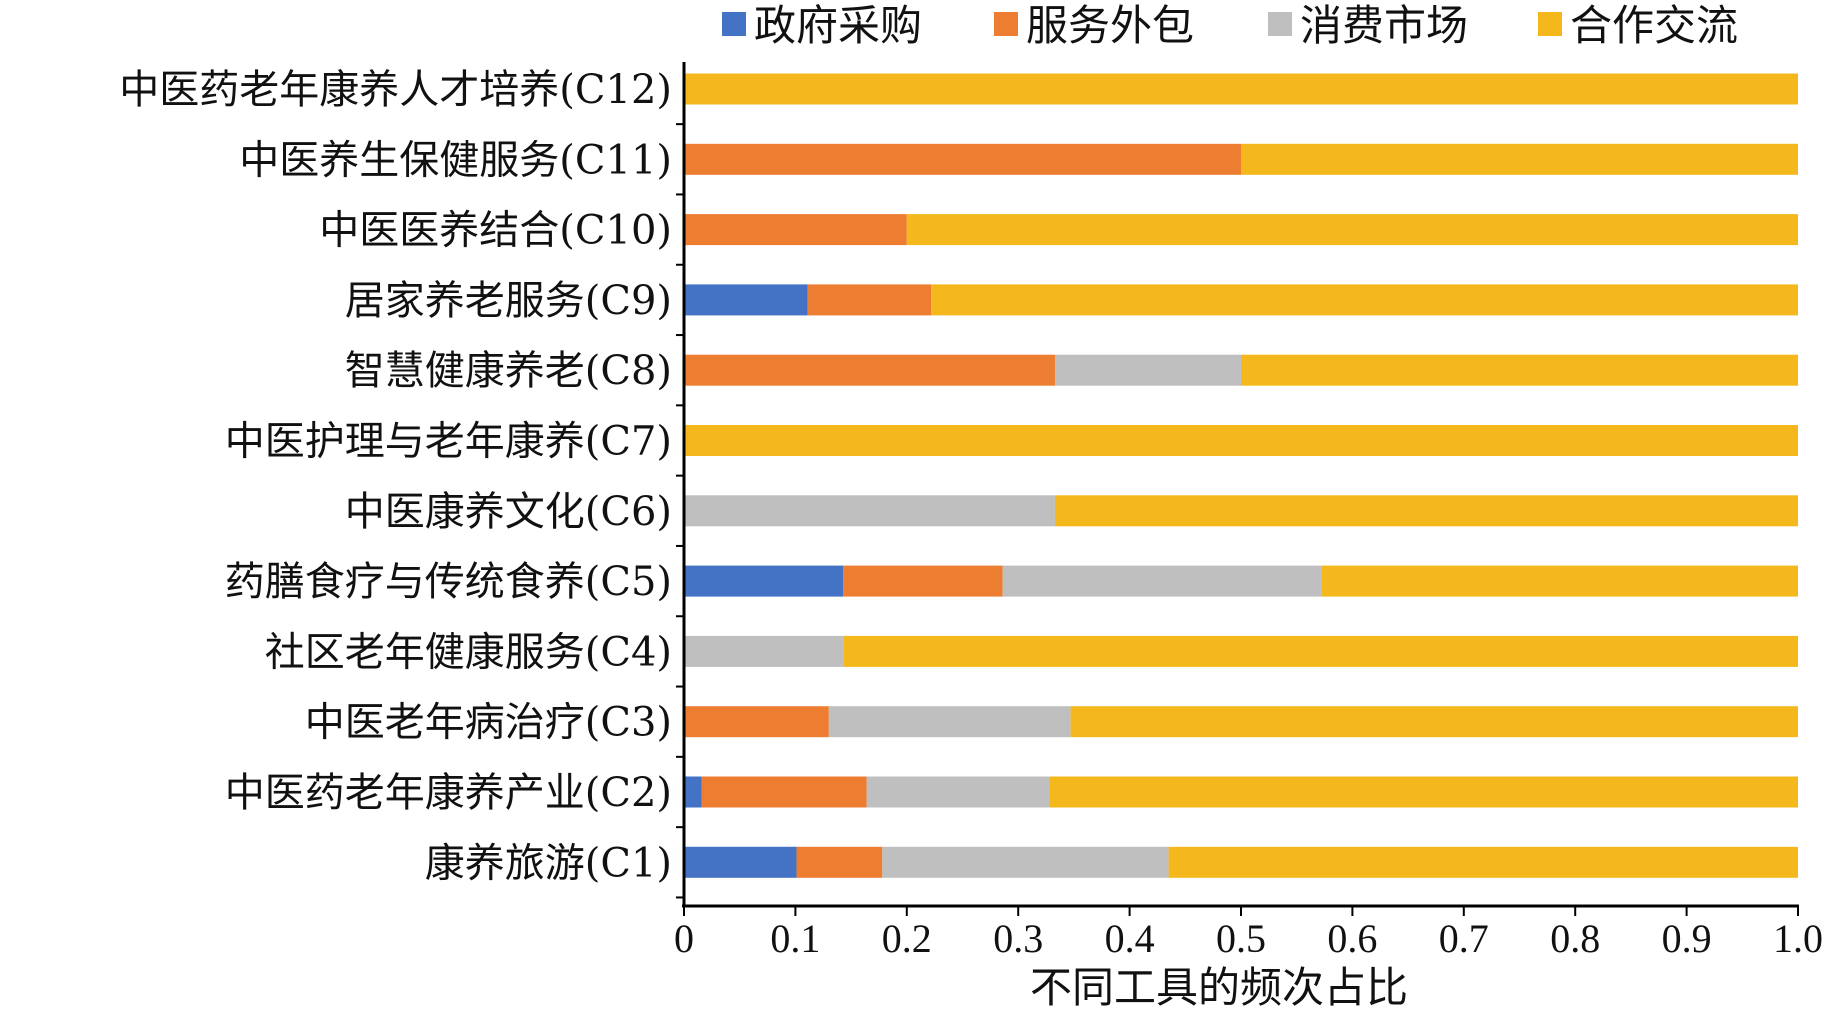  I want to click on x-tick-label: 0.8, so click(1575, 938).